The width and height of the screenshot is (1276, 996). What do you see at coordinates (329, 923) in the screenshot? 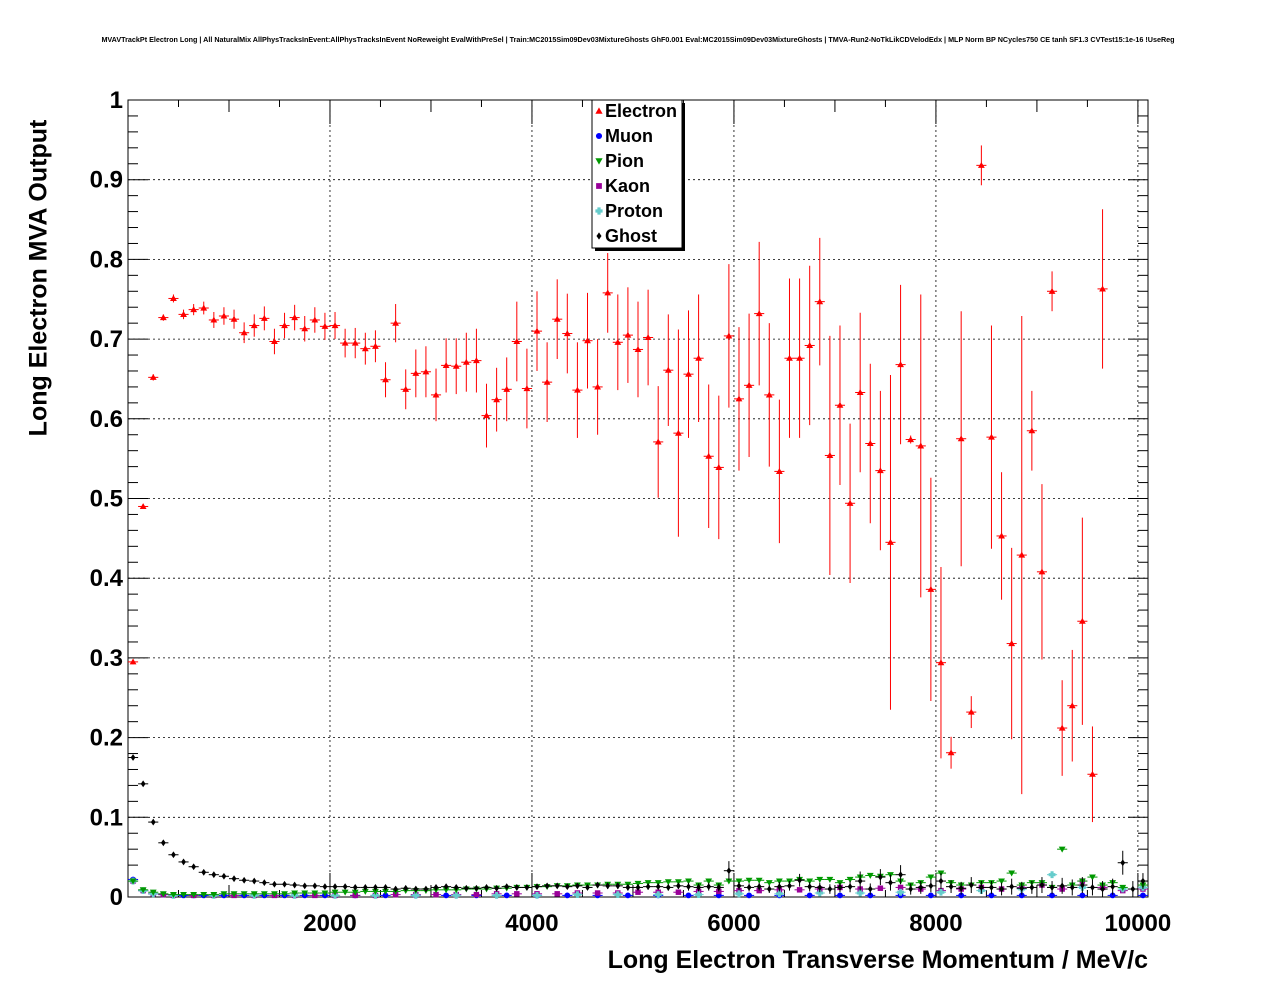
I see `x-tick-label: 2000` at bounding box center [329, 923].